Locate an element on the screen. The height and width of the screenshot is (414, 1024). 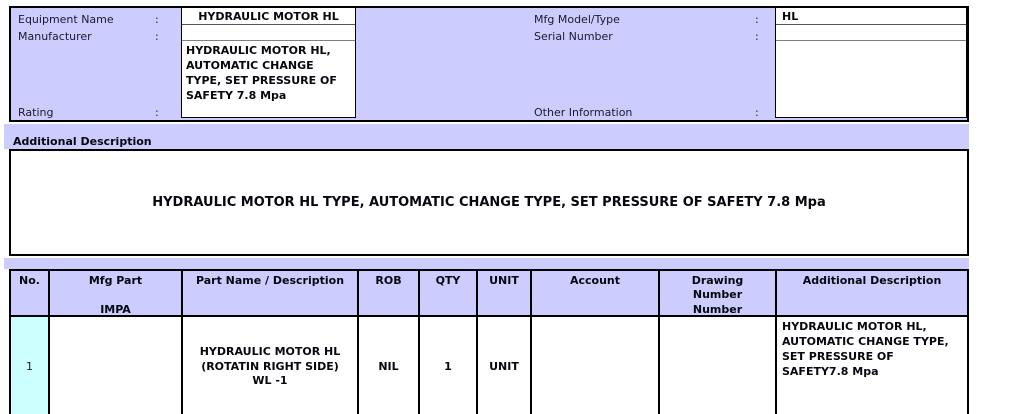
row-unit-cell: UNIT is located at coordinates (505, 365).